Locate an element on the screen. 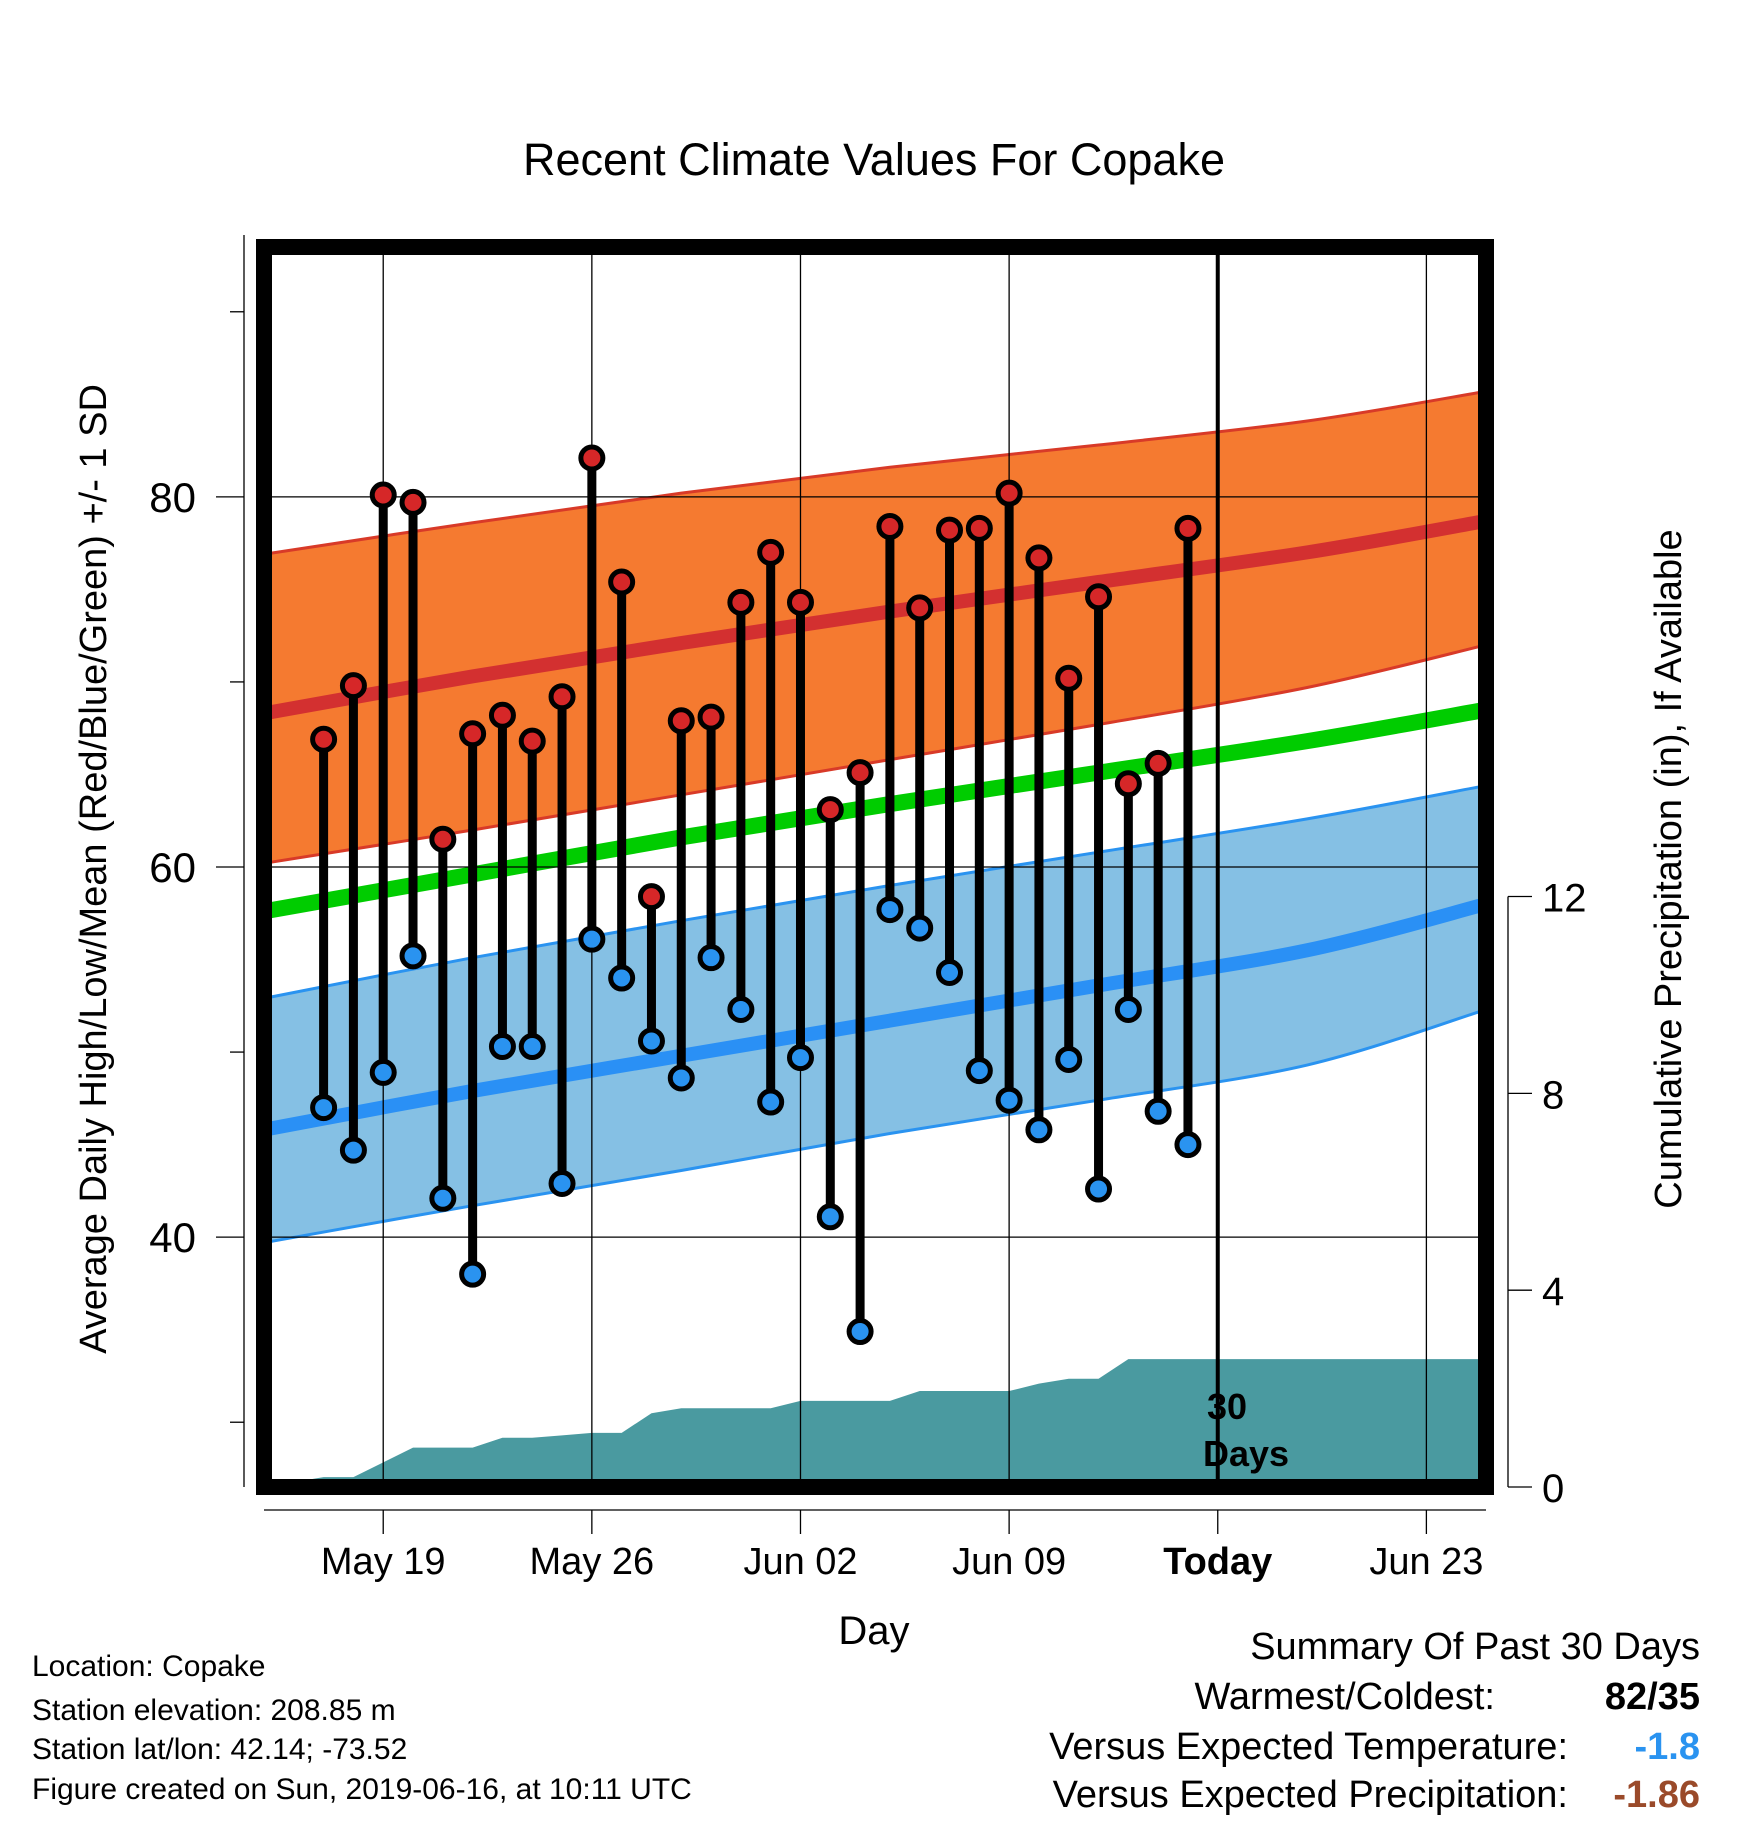  summary-temp-value: -1.8 is located at coordinates (1667, 1747).